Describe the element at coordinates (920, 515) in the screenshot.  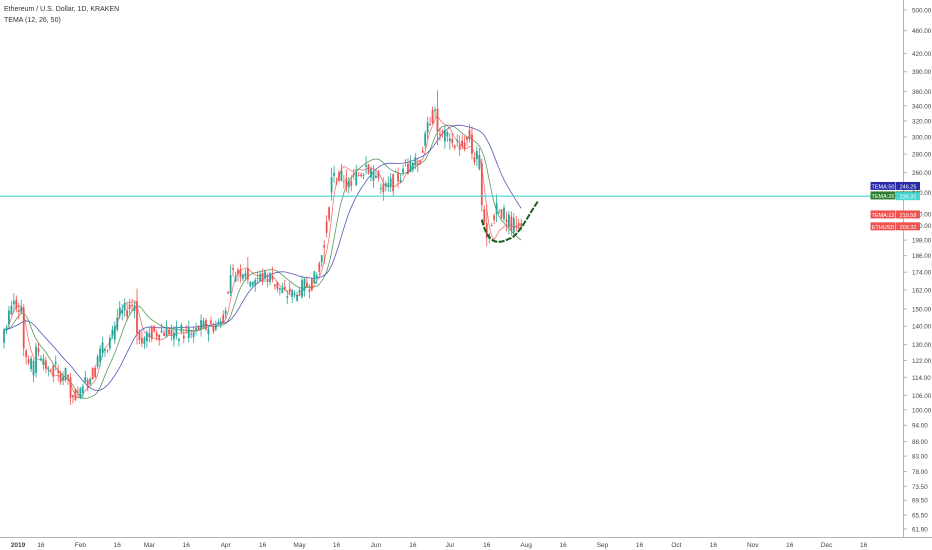
I see `price-tick-label: 65.50` at that location.